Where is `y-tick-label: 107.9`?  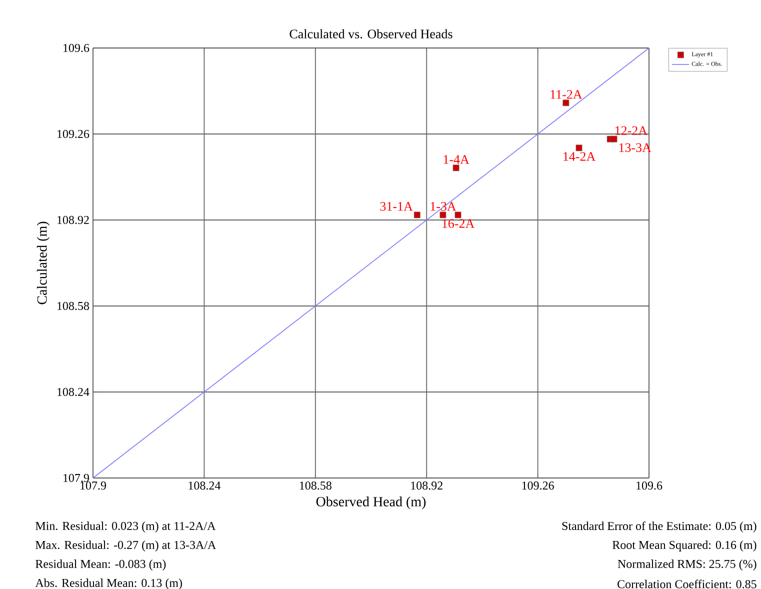
y-tick-label: 107.9 is located at coordinates (76, 478).